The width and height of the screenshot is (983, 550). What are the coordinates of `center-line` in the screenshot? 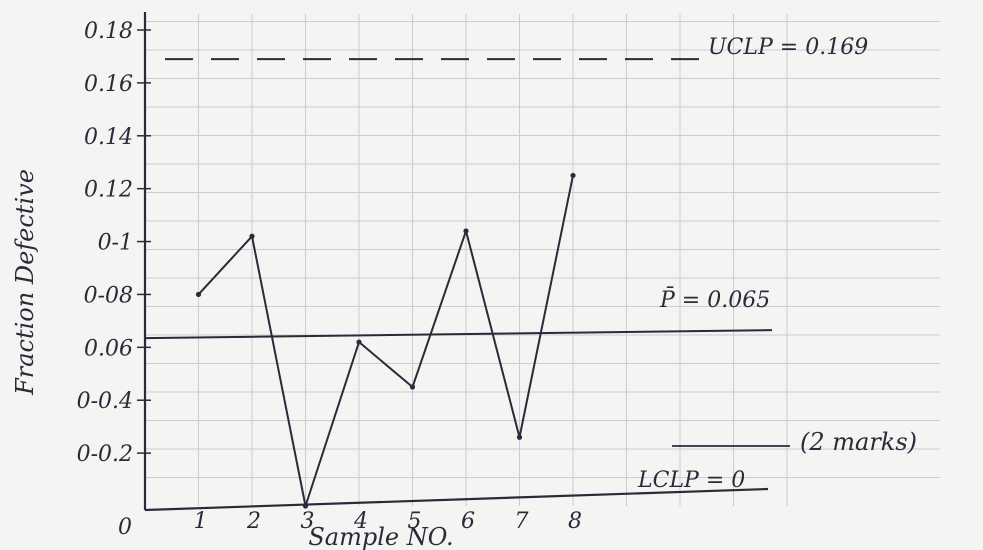 It's located at (458, 334).